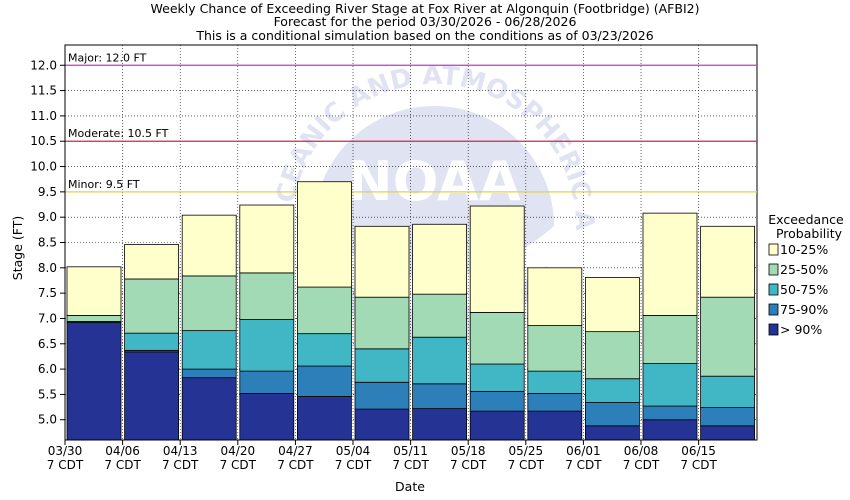 The height and width of the screenshot is (500, 850). Describe the element at coordinates (804, 309) in the screenshot. I see `legend-entry: 75-90%` at that location.